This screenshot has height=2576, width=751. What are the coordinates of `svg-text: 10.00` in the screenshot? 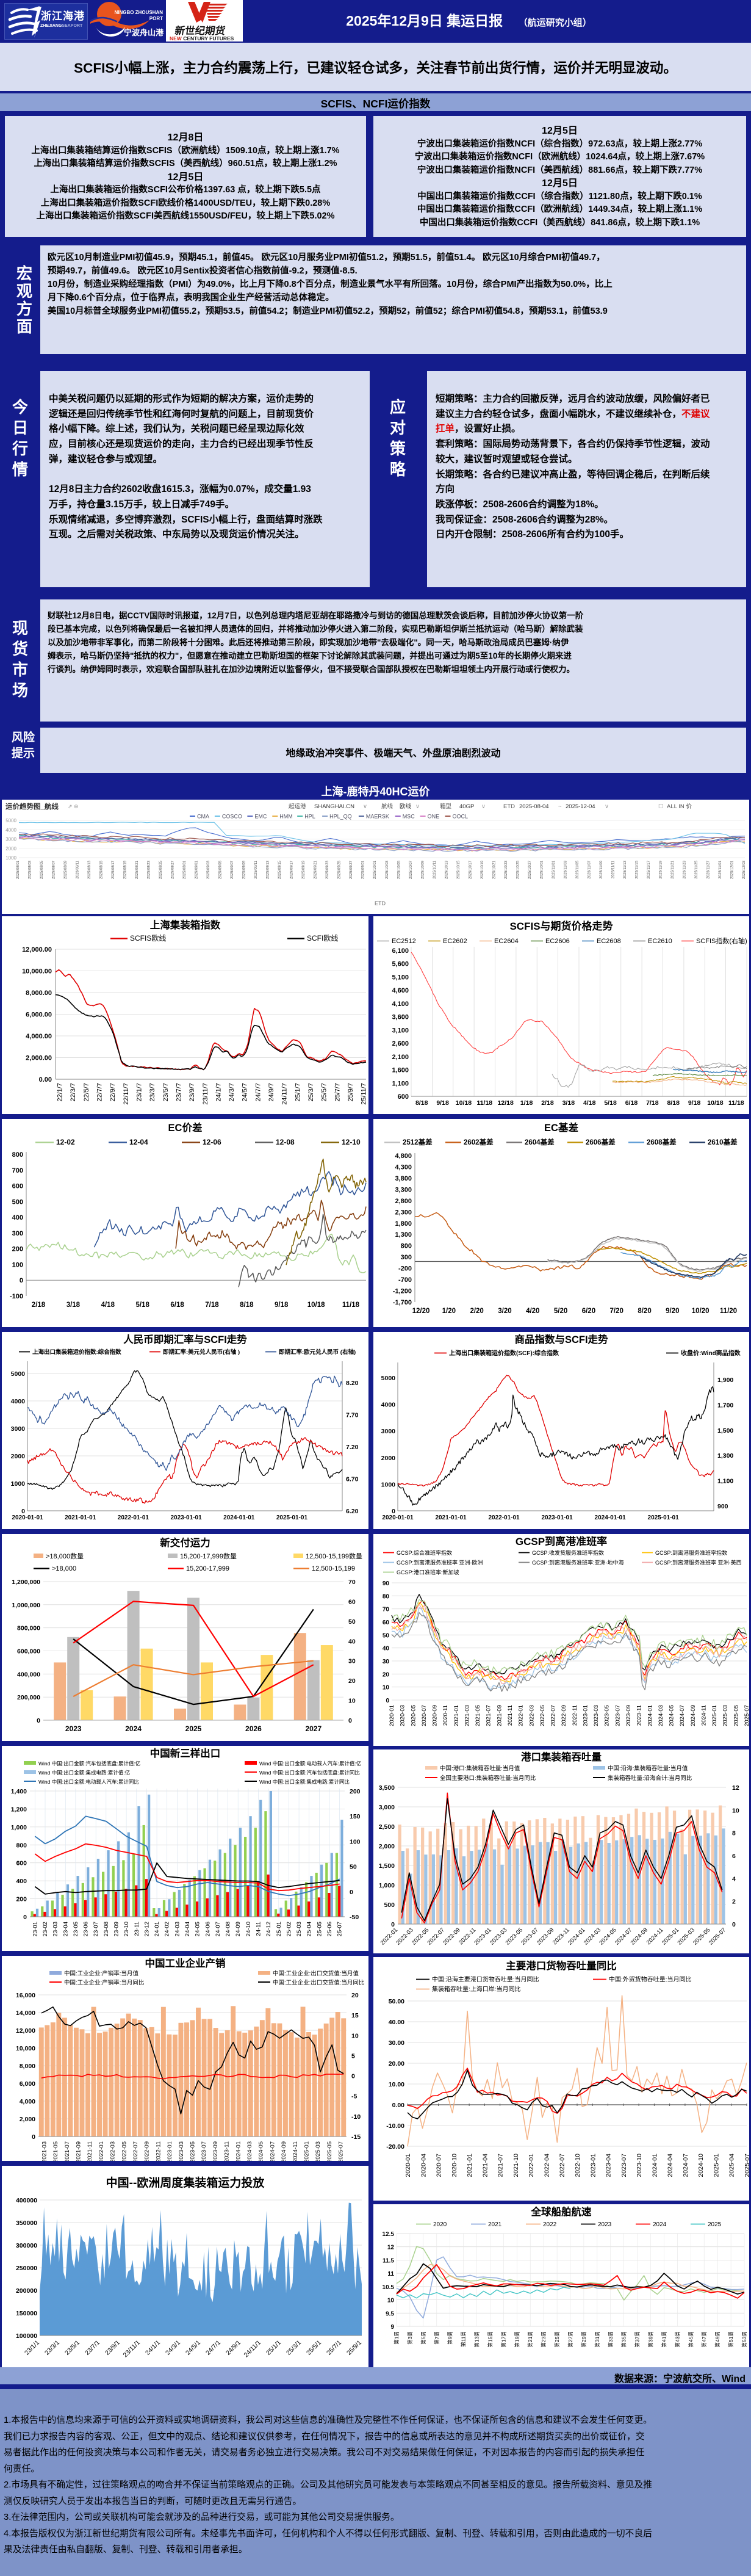 It's located at (396, 2084).